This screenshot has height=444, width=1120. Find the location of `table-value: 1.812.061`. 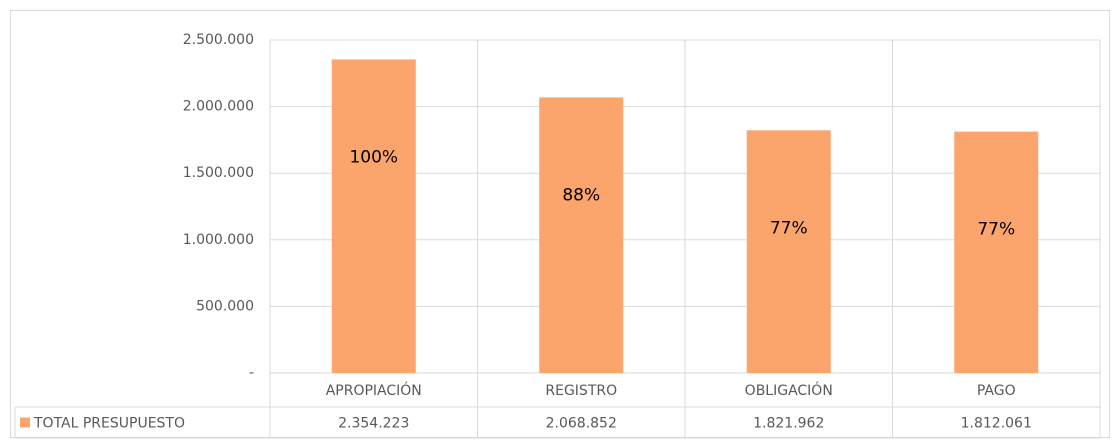

table-value: 1.812.061 is located at coordinates (996, 424).